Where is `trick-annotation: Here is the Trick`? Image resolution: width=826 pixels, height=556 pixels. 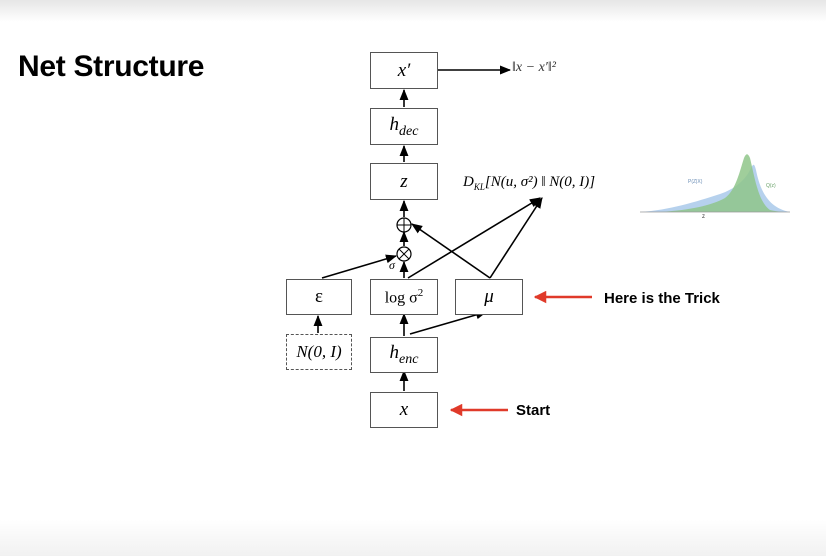 trick-annotation: Here is the Trick is located at coordinates (662, 298).